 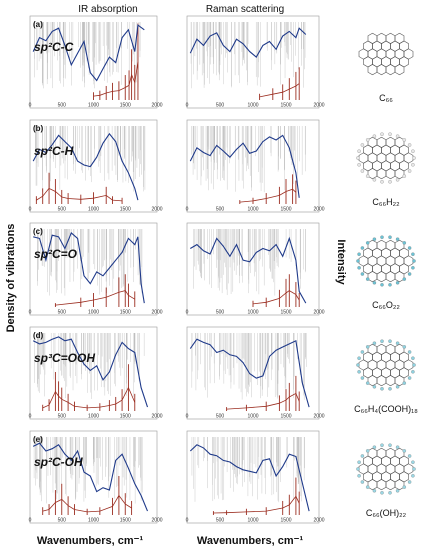 I want to click on spectrum-panel: 0 500 1000 1500 2000 (d) sp³C=OOH, so click(x=96, y=373).